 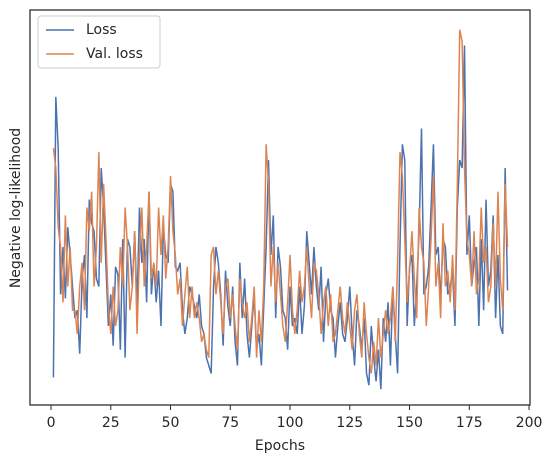 I want to click on legend-label: Loss, so click(x=101, y=30).